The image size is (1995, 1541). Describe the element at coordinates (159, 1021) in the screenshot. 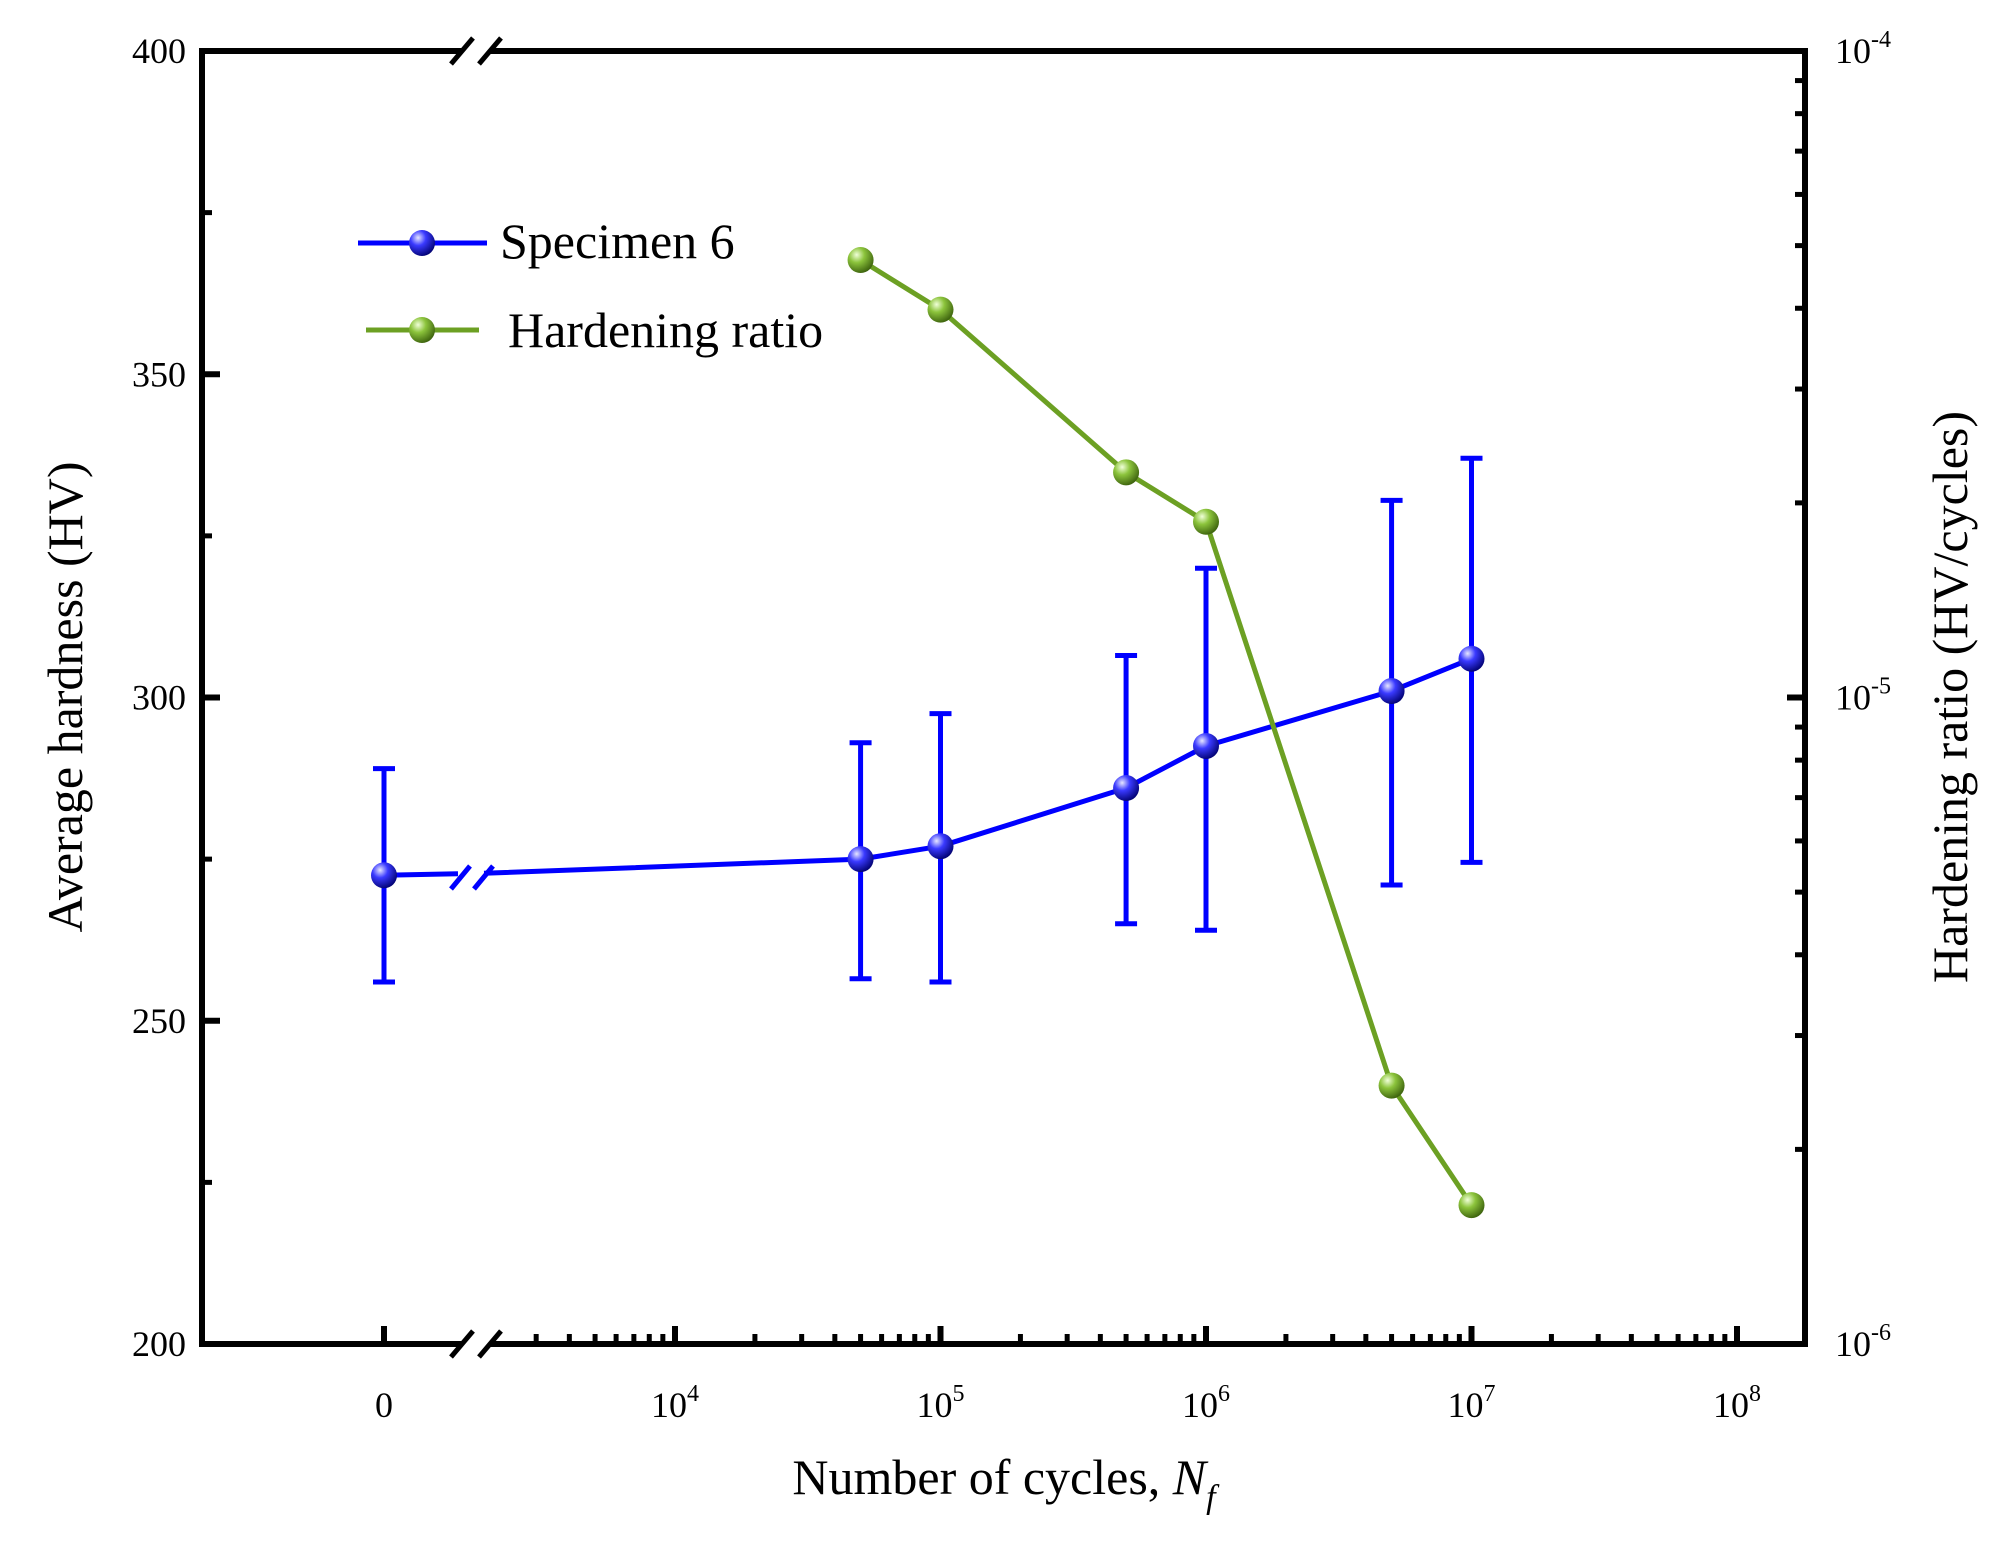

I see `y-left-tick-label: 250` at that location.